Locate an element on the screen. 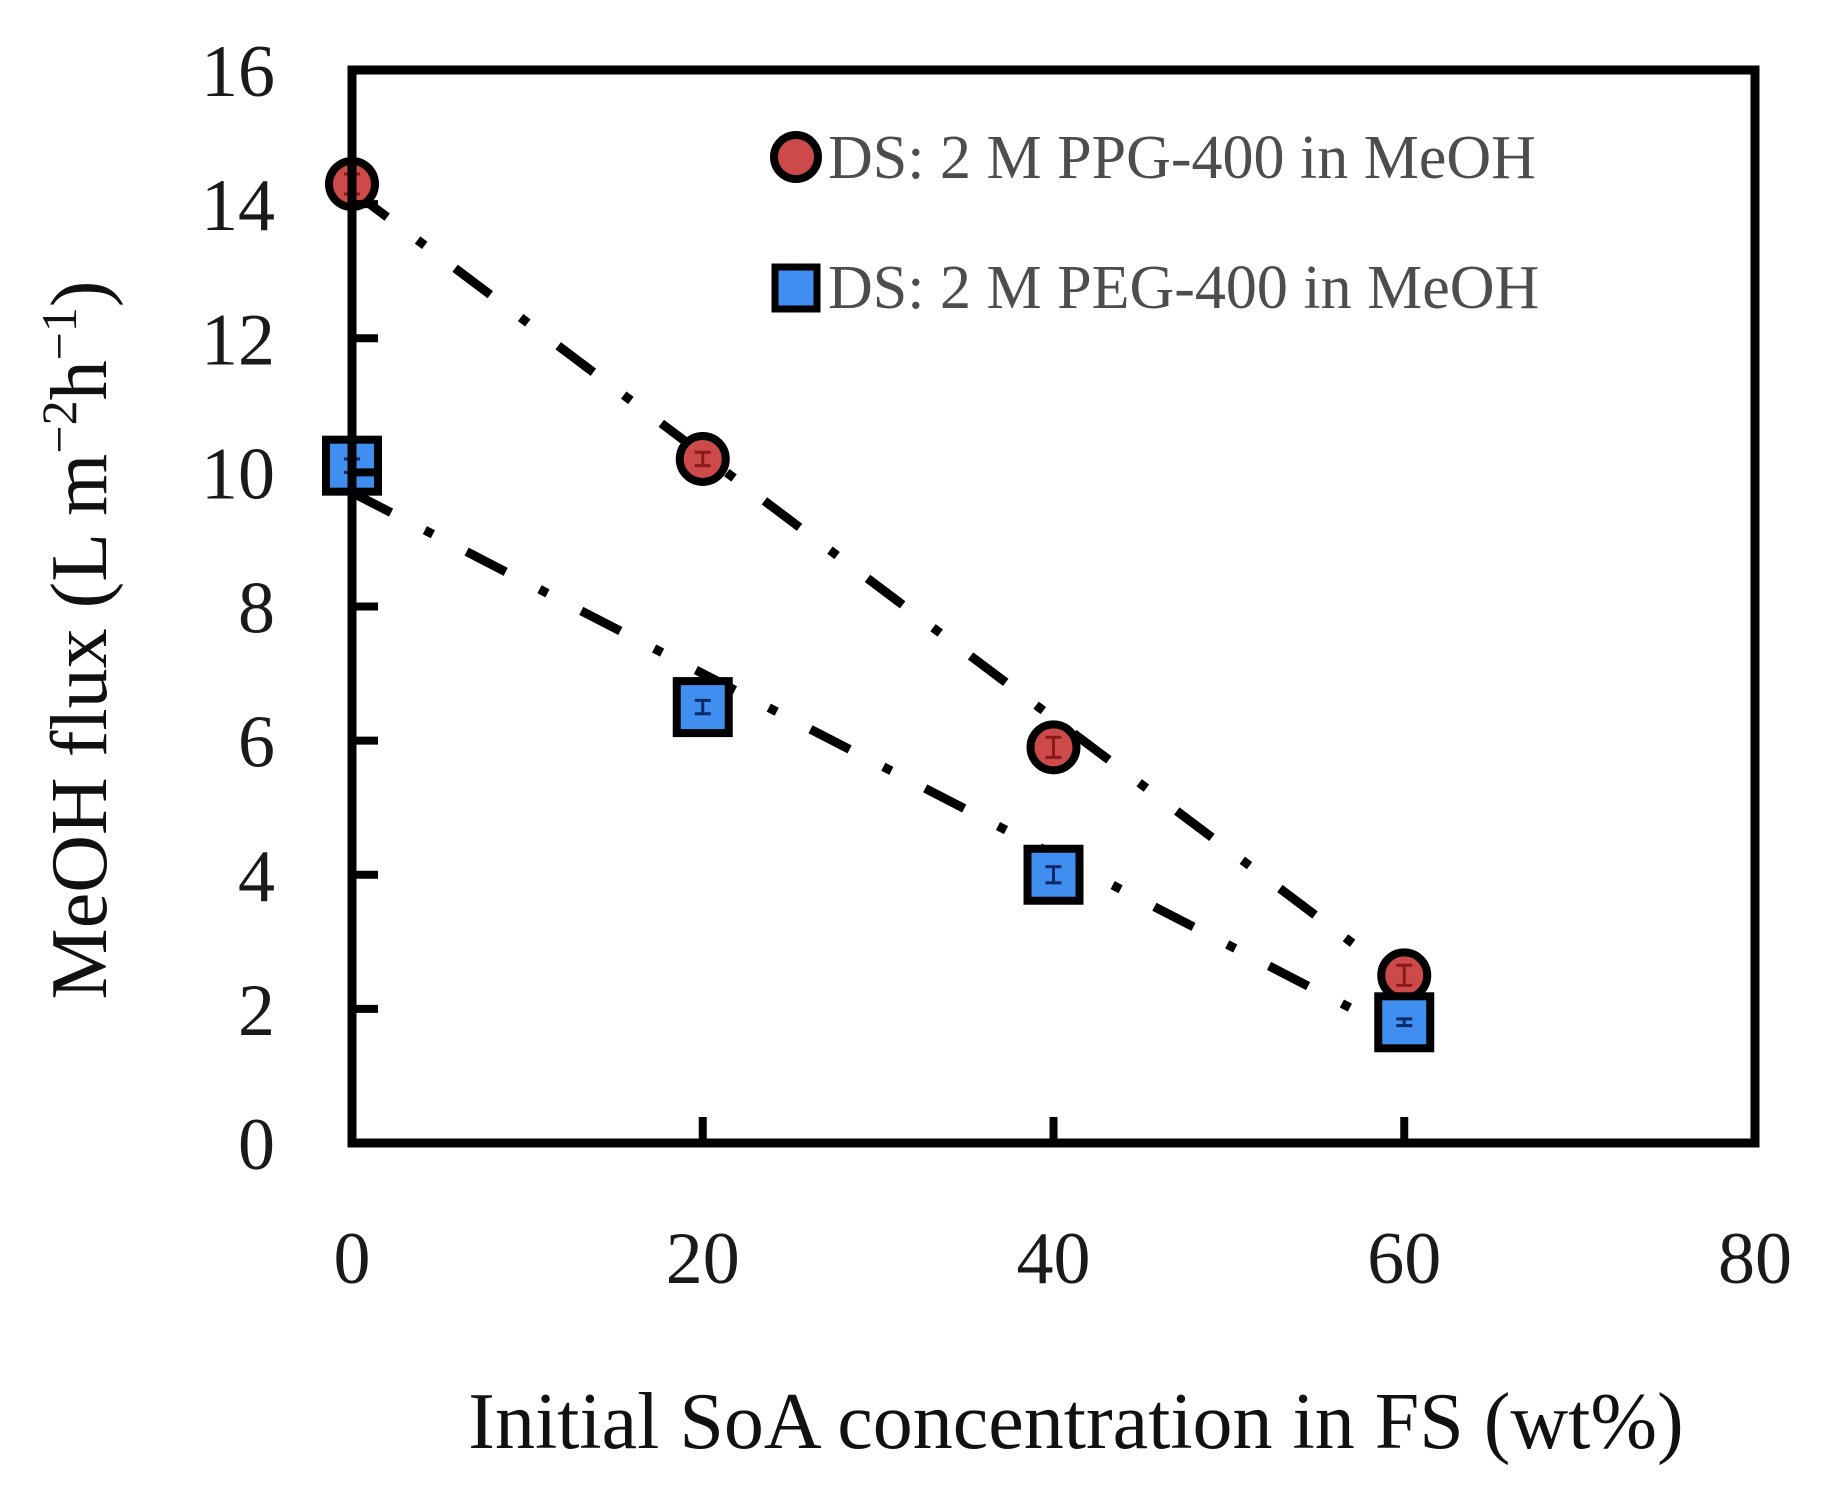  y-tick-label: 10 is located at coordinates (238, 474).